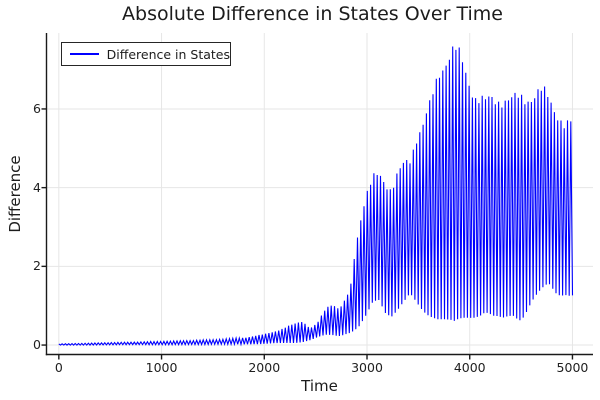 The width and height of the screenshot is (600, 400). What do you see at coordinates (469, 367) in the screenshot?
I see `x-tick-label: 4000` at bounding box center [469, 367].